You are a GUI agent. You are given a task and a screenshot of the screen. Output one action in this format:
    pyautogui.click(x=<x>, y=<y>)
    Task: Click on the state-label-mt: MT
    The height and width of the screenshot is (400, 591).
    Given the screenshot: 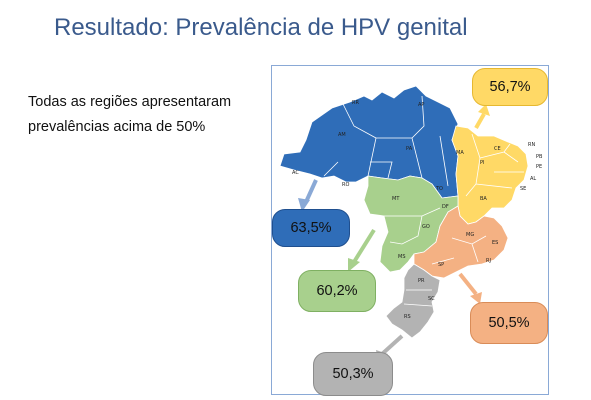 What is the action you would take?
    pyautogui.click(x=396, y=199)
    